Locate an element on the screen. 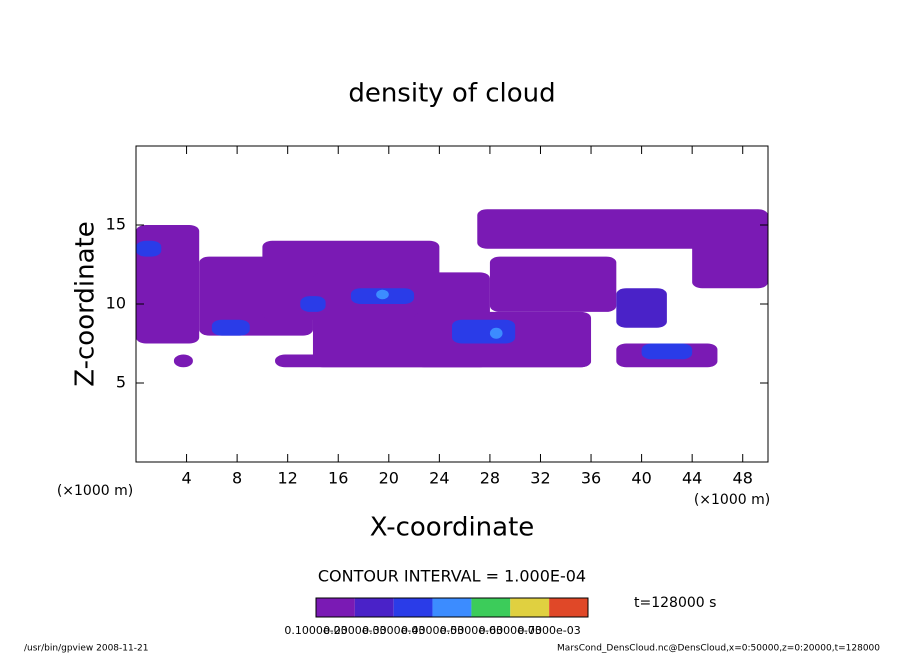 Image resolution: width=904 pixels, height=654 pixels. x-tick-label: 48 is located at coordinates (743, 478).